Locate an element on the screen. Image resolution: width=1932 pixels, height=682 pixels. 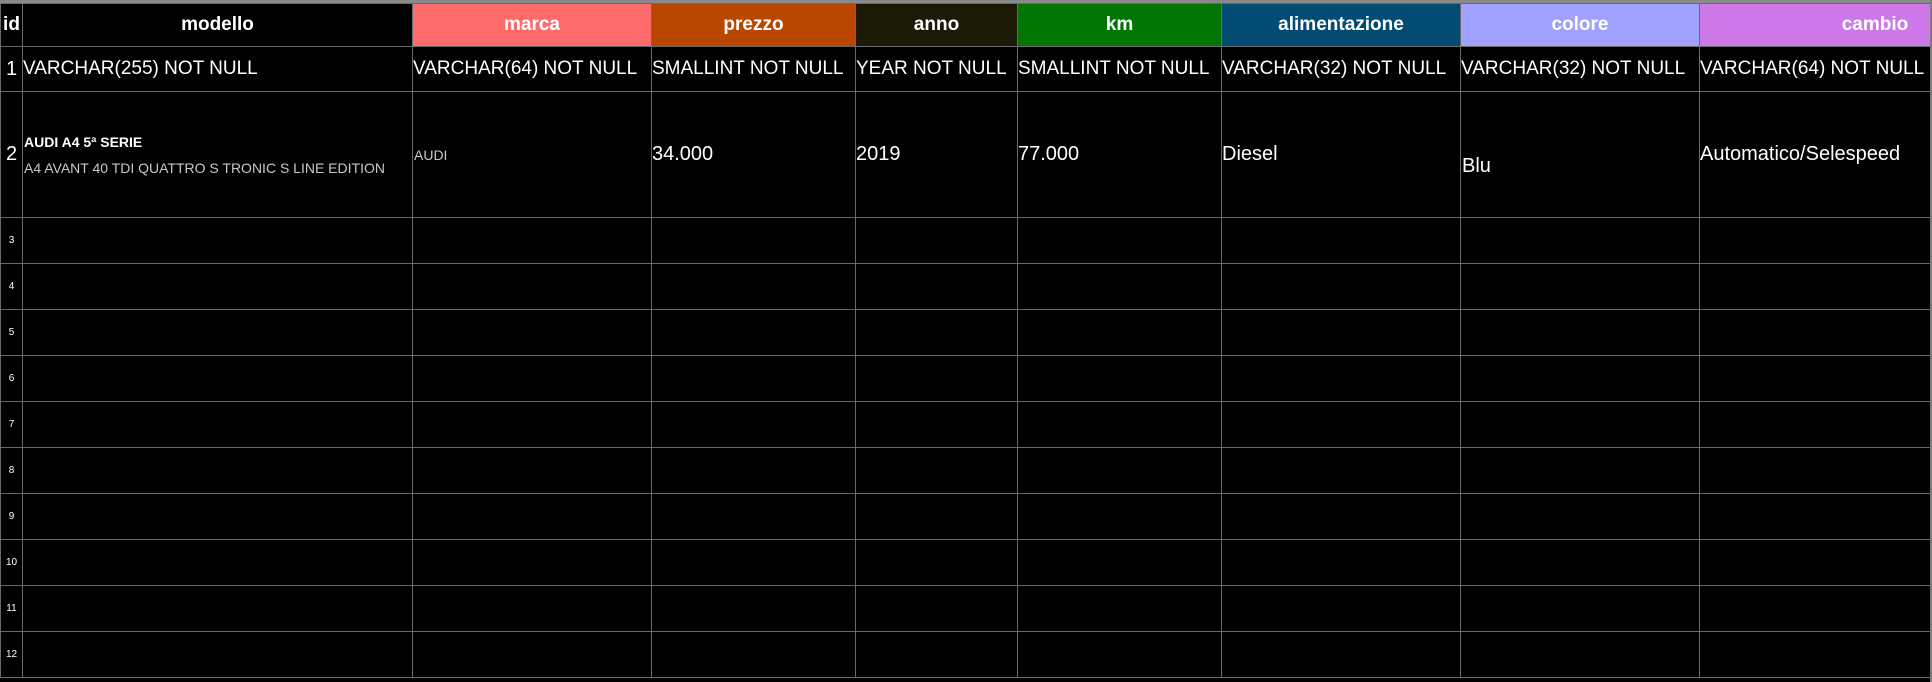
column-header-anno: anno is located at coordinates (936, 25).